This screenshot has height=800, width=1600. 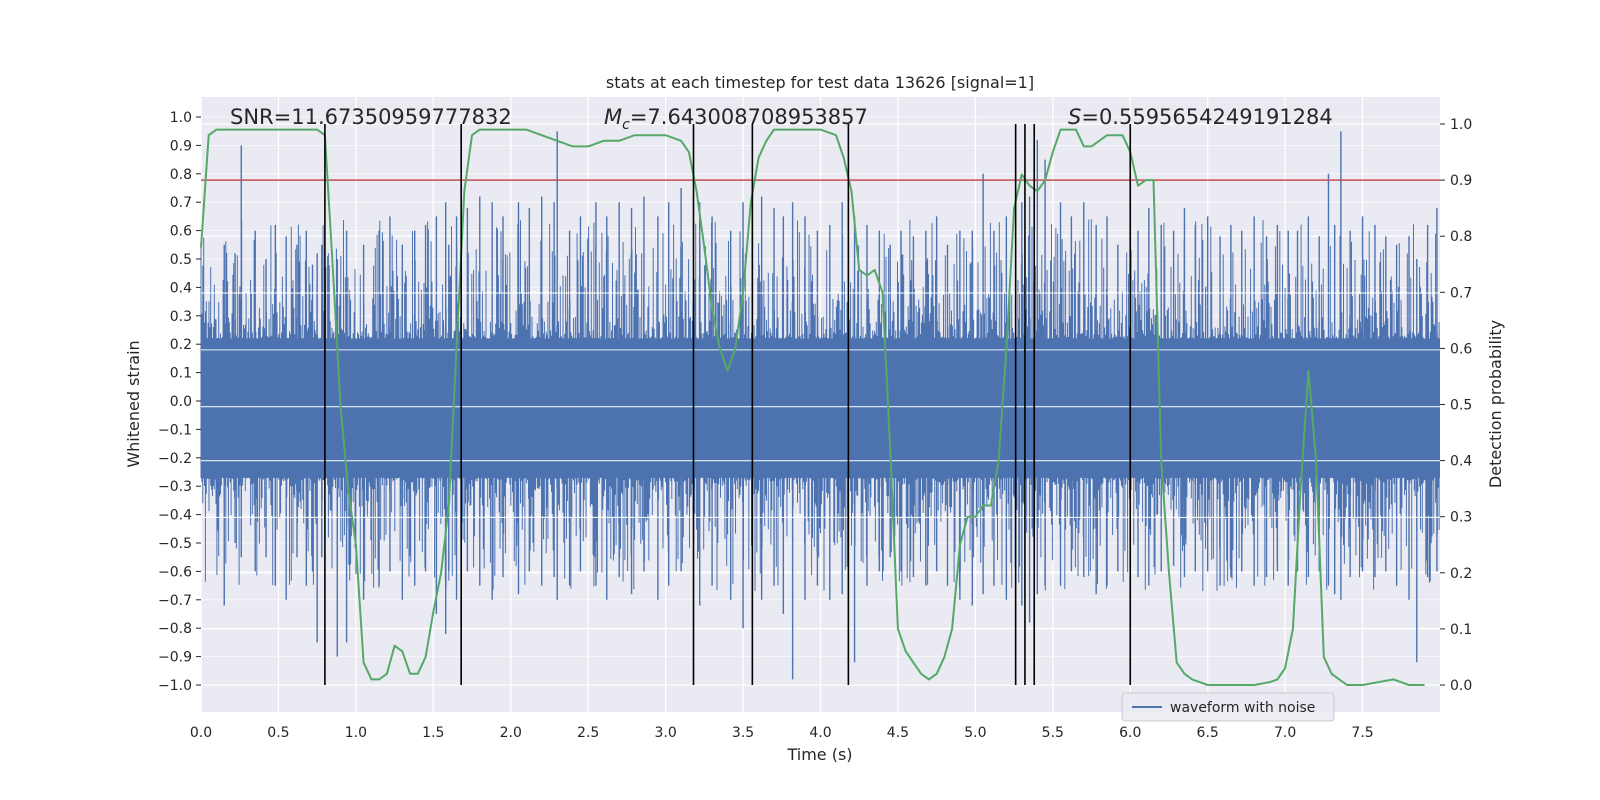 What do you see at coordinates (181, 345) in the screenshot?
I see `y-left-tick-label: 0.2` at bounding box center [181, 345].